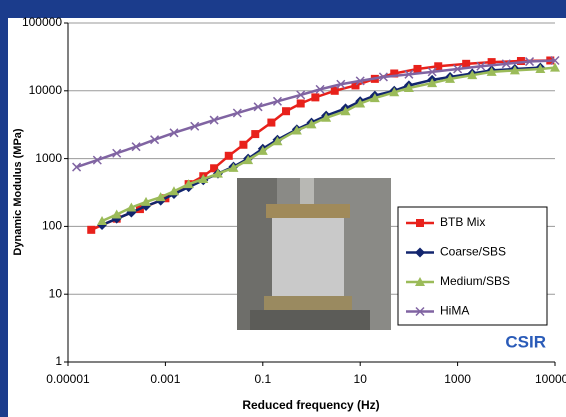 The image size is (566, 417). Describe the element at coordinates (361, 379) in the screenshot. I see `x-tick-label: 10` at that location.